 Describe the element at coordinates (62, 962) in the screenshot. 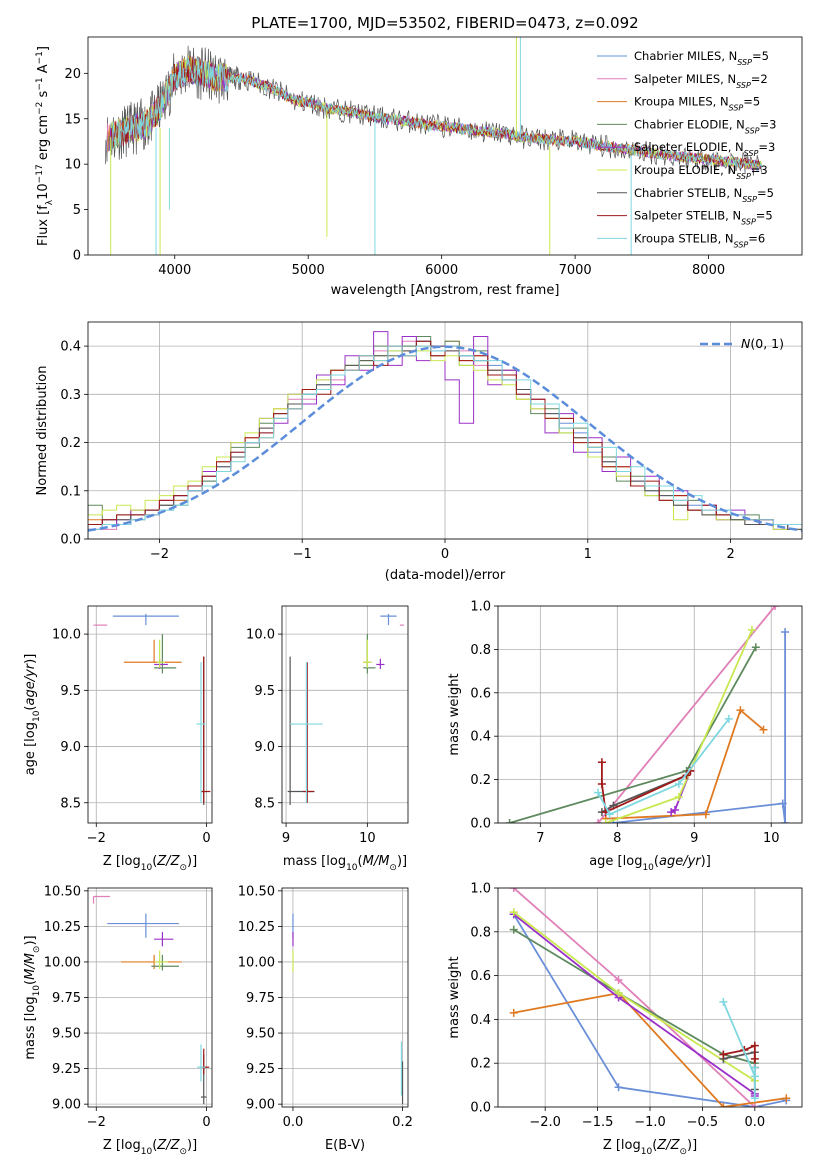

I see `mass_vs_Z-y-tick-label: 10.00` at that location.